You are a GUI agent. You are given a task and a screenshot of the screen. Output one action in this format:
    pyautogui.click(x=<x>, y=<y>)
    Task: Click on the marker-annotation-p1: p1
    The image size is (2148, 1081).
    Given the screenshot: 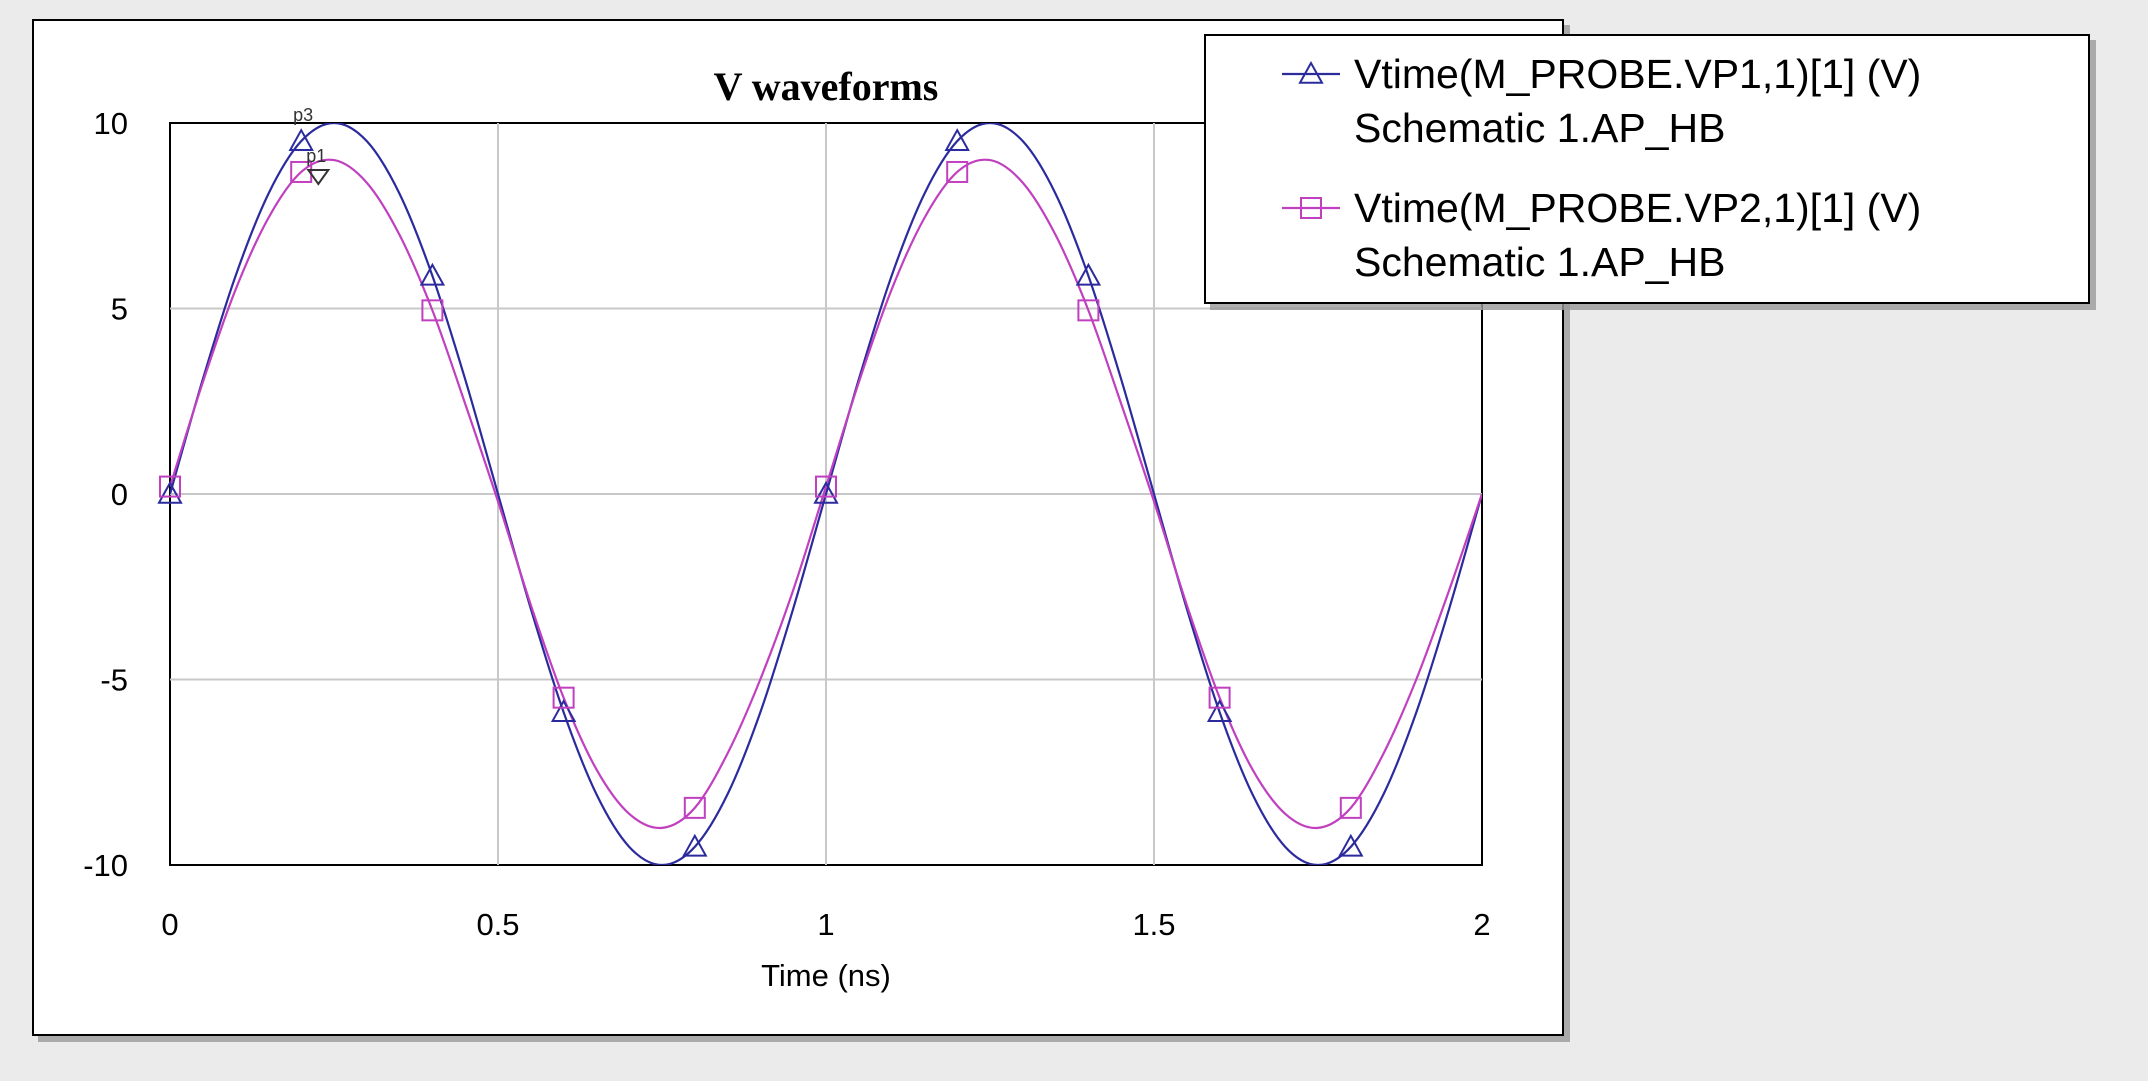 What is the action you would take?
    pyautogui.click(x=316, y=156)
    